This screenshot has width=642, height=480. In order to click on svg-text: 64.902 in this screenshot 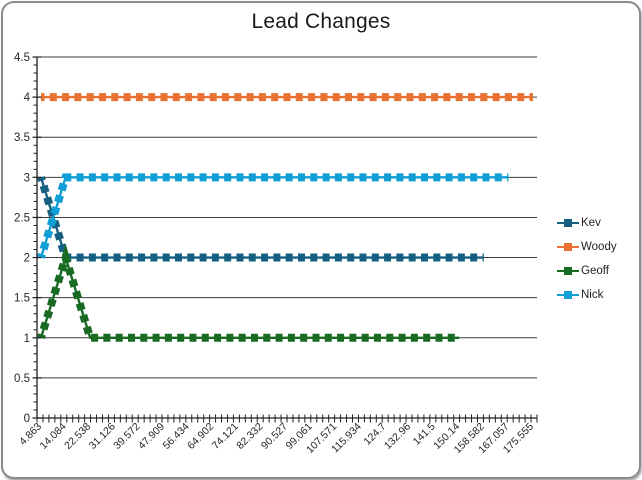, I will do `click(200, 436)`.